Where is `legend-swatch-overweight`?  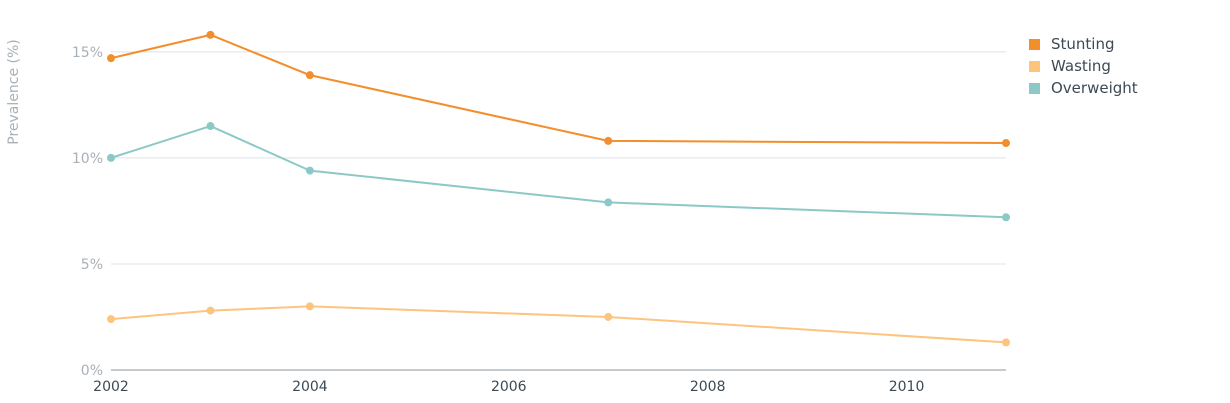 legend-swatch-overweight is located at coordinates (1034, 88).